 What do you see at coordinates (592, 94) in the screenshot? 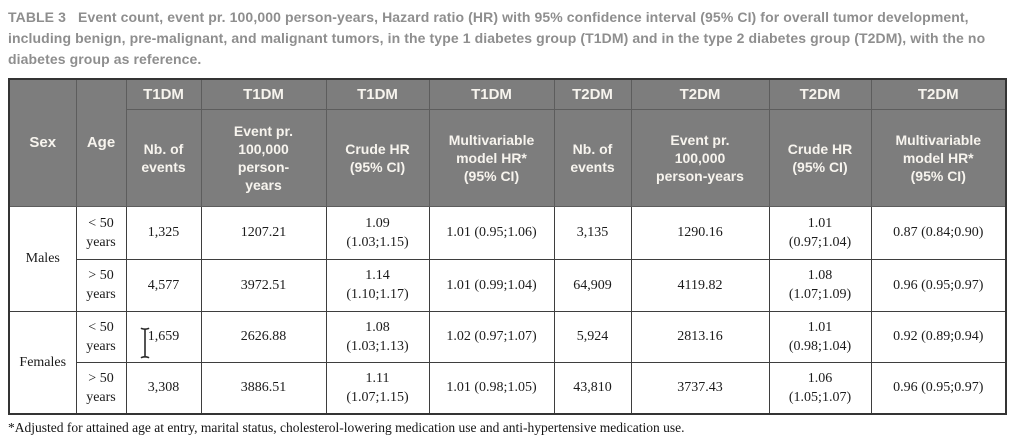
I see `group-header-t2dm-events: T2DM` at bounding box center [592, 94].